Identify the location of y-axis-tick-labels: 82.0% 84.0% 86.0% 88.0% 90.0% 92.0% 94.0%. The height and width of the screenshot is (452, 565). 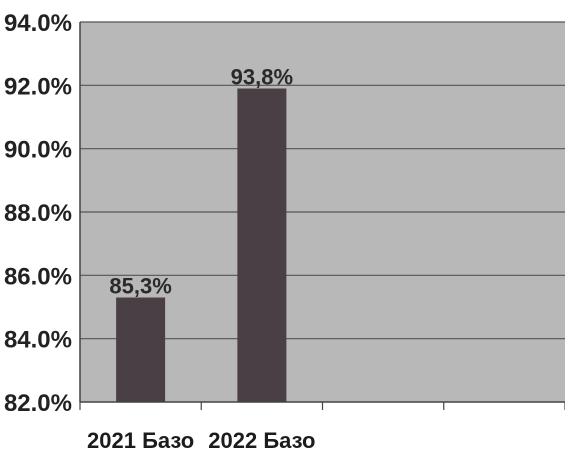
(38, 213).